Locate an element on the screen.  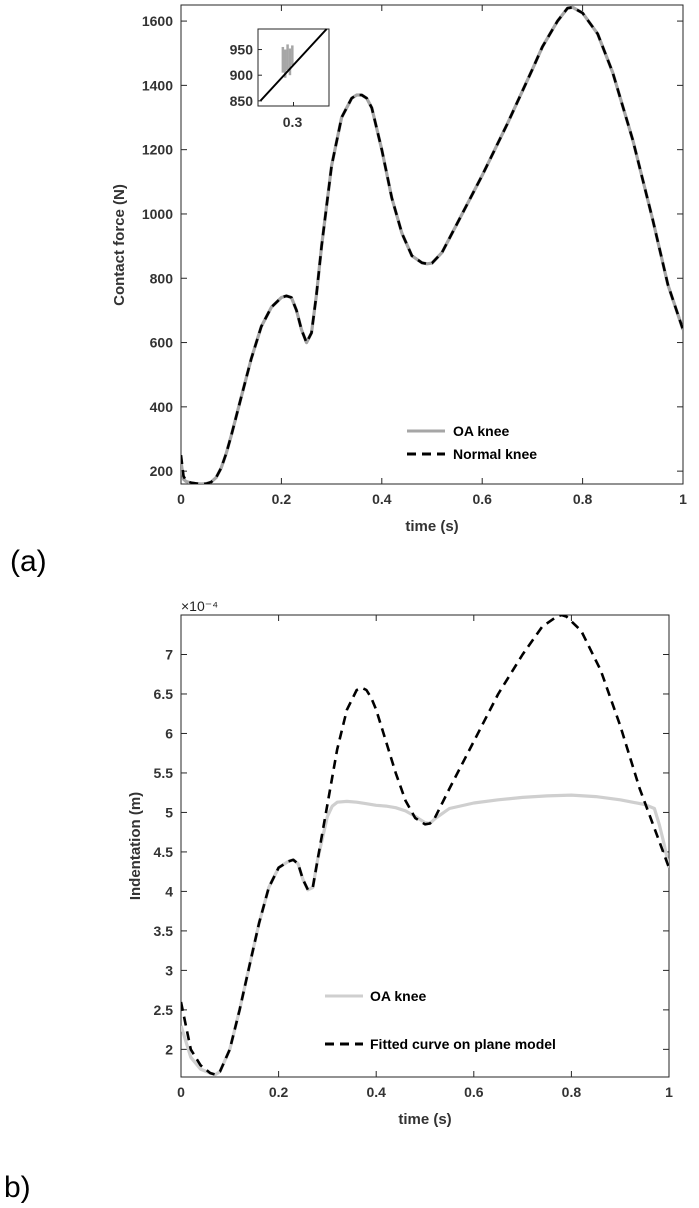
axis-multiplier: ×10⁻⁴ is located at coordinates (199, 606).